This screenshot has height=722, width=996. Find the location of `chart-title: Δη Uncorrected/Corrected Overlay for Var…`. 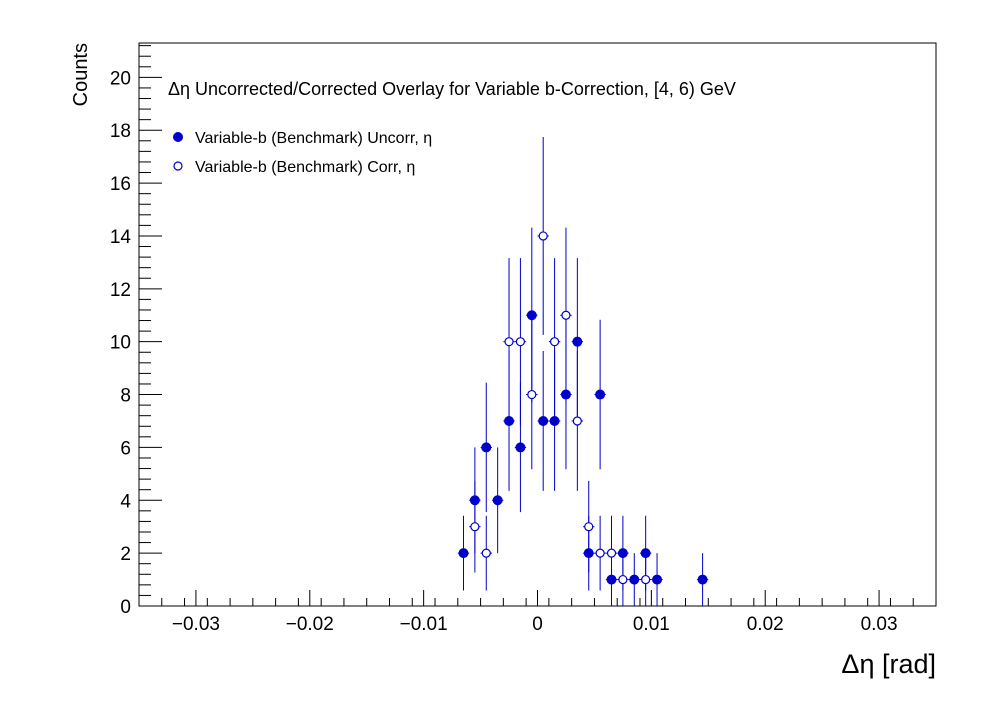

chart-title: Δη Uncorrected/Corrected Overlay for Var… is located at coordinates (452, 89).